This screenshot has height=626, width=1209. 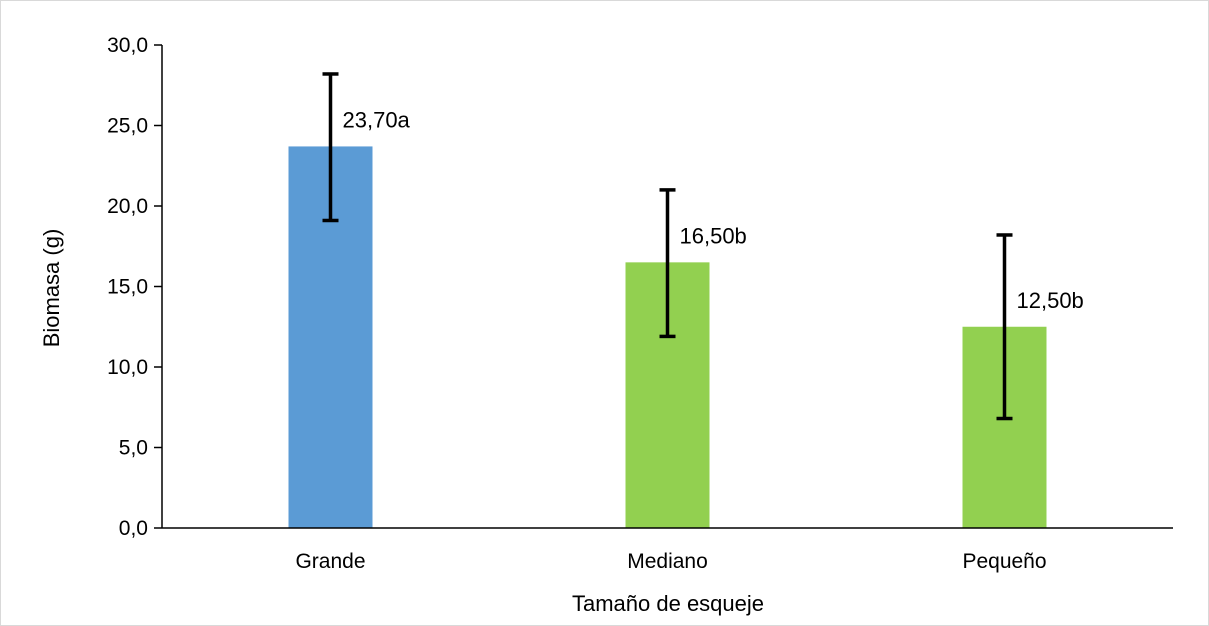 What do you see at coordinates (377, 119) in the screenshot?
I see `data-label: 23,70a` at bounding box center [377, 119].